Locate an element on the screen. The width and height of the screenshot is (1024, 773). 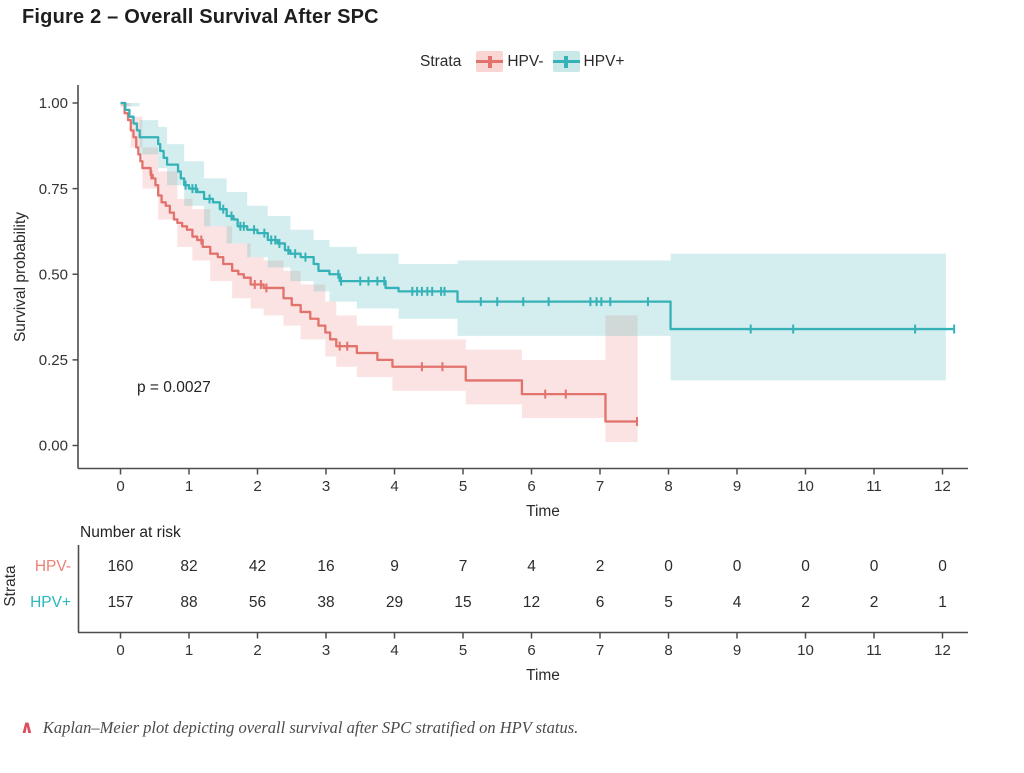
y-axis-ticks: 1.00 0.75 0.50 0.25 0.00 is located at coordinates (58, 275).